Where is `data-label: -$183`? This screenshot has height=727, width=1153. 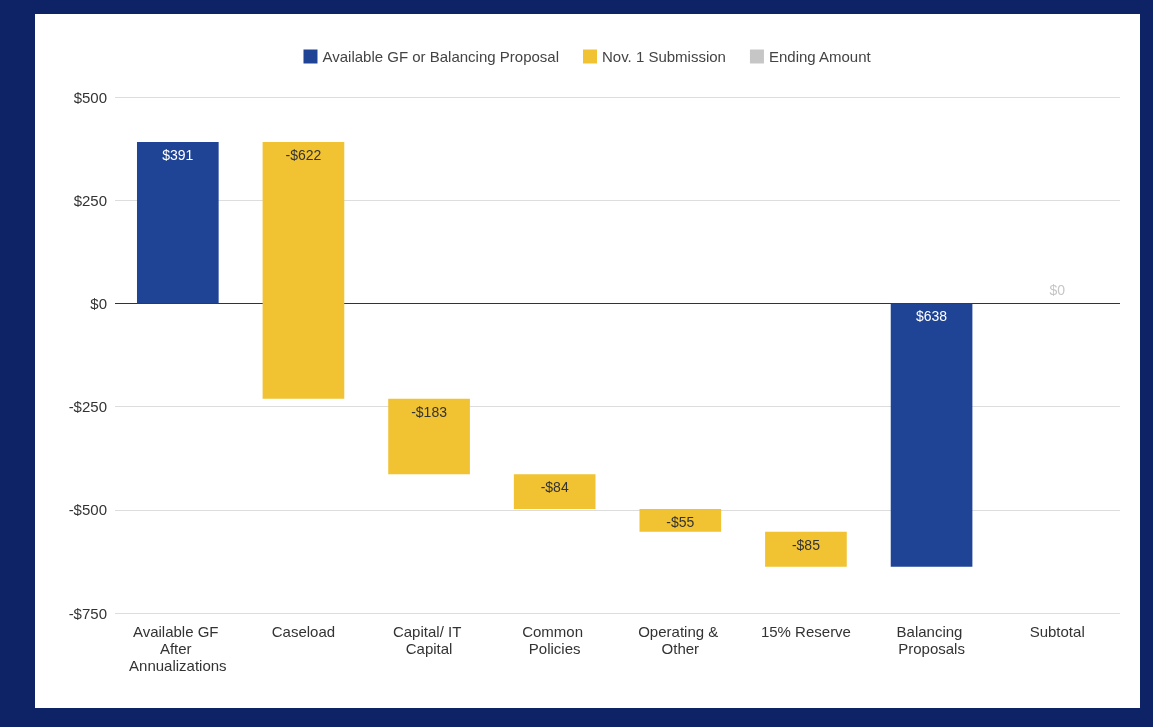 data-label: -$183 is located at coordinates (429, 411).